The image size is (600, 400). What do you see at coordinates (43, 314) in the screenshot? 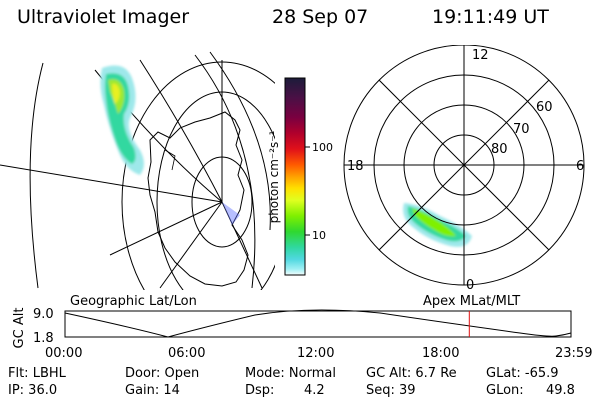
I see `timeline-ytick-9: 9.0` at bounding box center [43, 314].